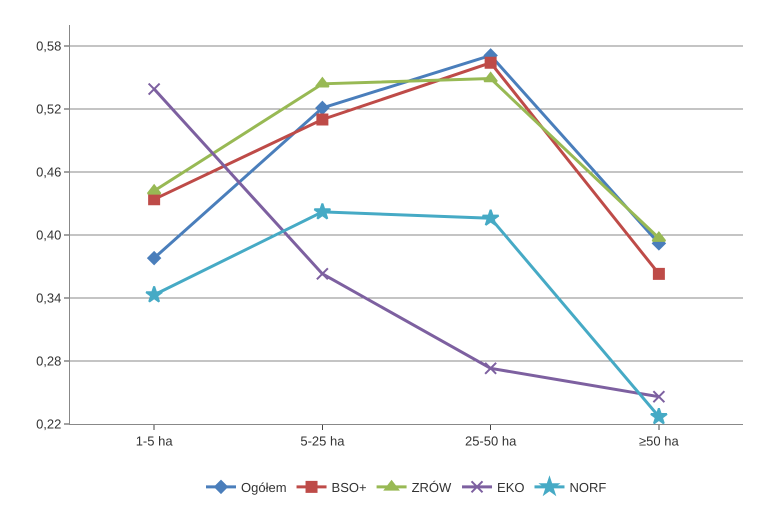  Describe the element at coordinates (323, 441) in the screenshot. I see `x-tick-label: 5-25 ha` at that location.